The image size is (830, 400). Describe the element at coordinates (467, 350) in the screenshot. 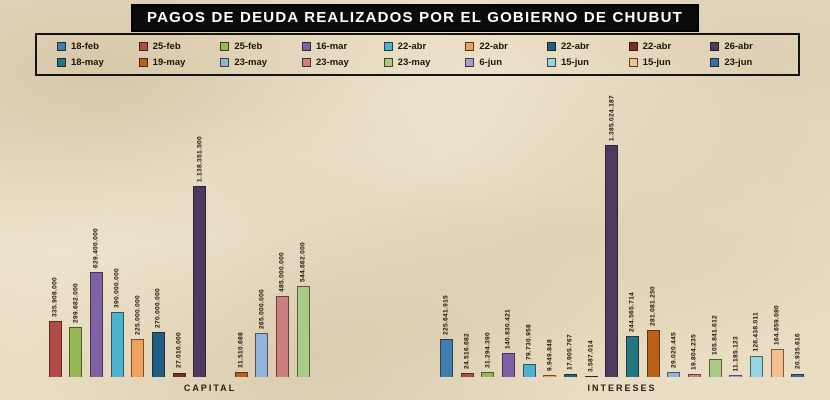

I see `bar-value-label: 24.516.682` at that location.